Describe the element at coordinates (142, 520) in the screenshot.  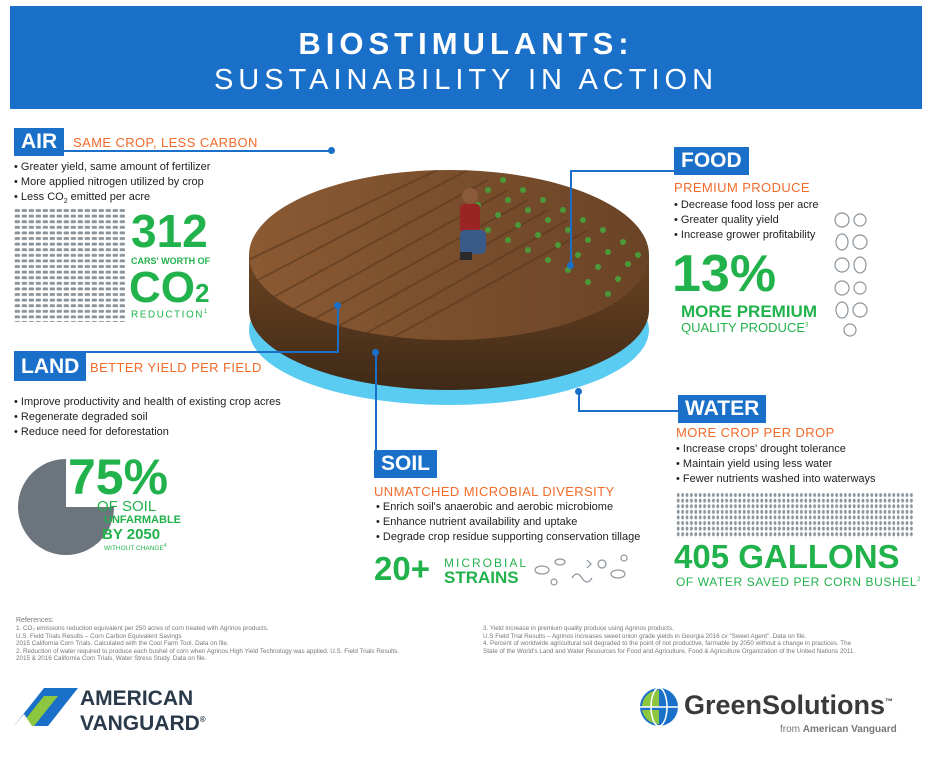
I see `land-stat-label-unfarmable: UNFARMABLE` at that location.